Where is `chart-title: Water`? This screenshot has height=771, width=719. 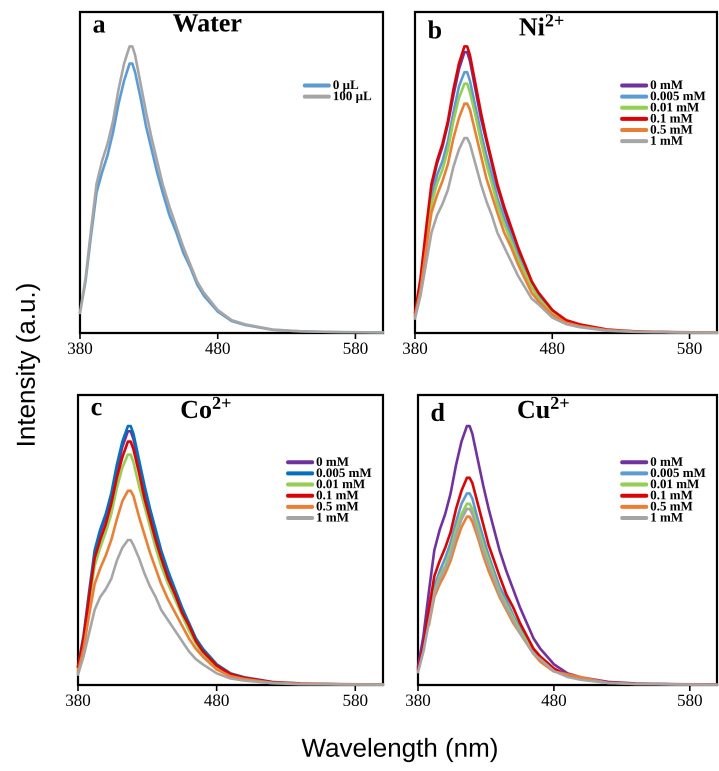
chart-title: Water is located at coordinates (207, 23).